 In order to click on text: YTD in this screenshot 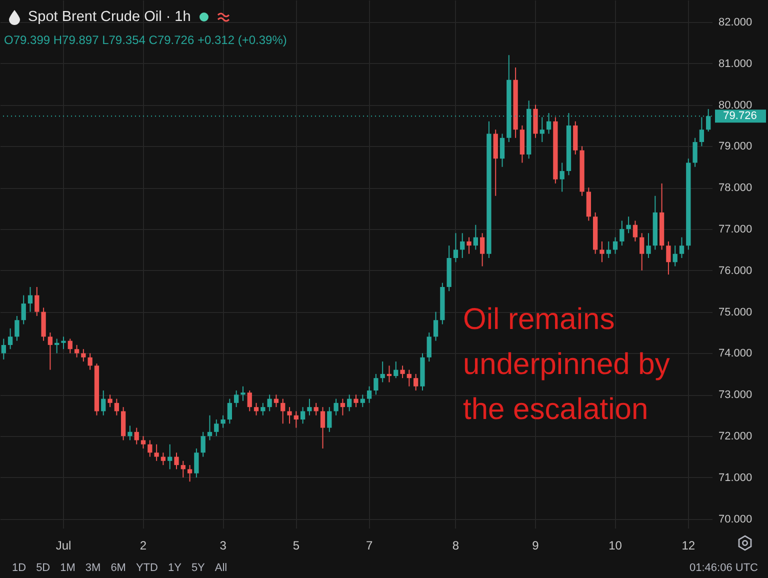, I will do `click(147, 568)`.